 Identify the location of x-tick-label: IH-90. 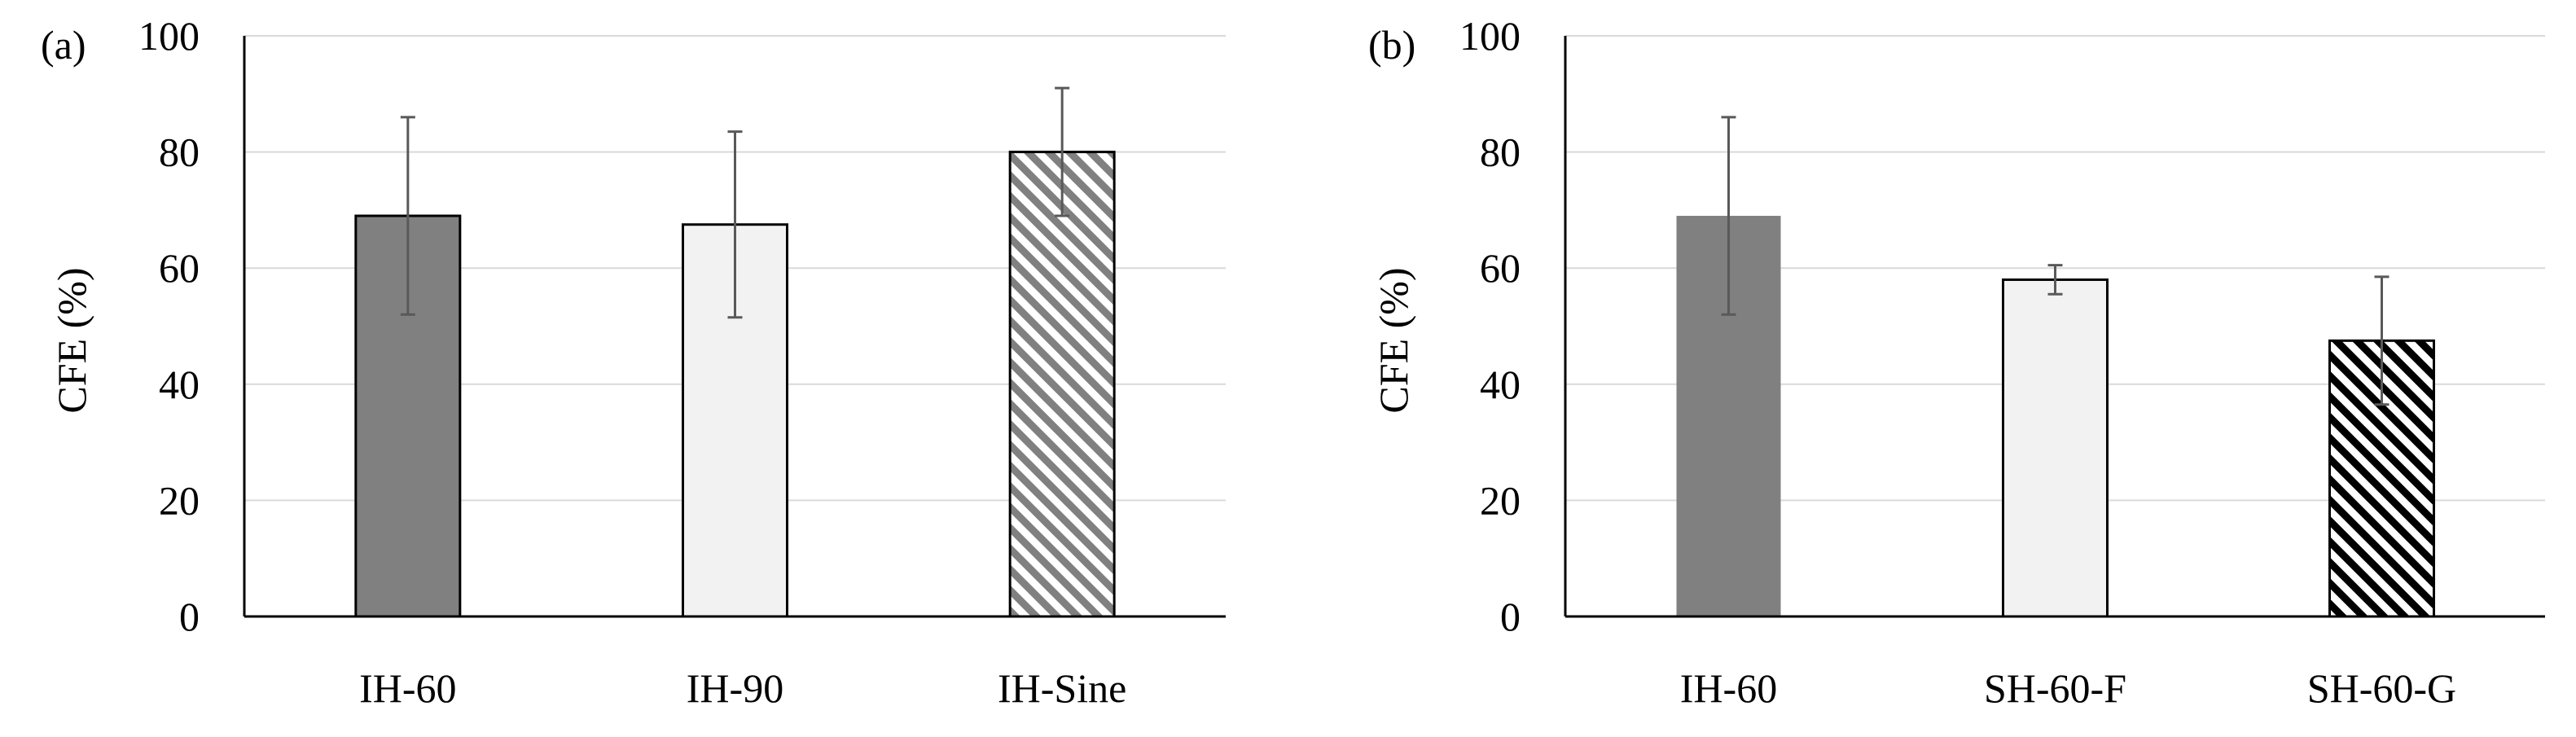
(735, 688).